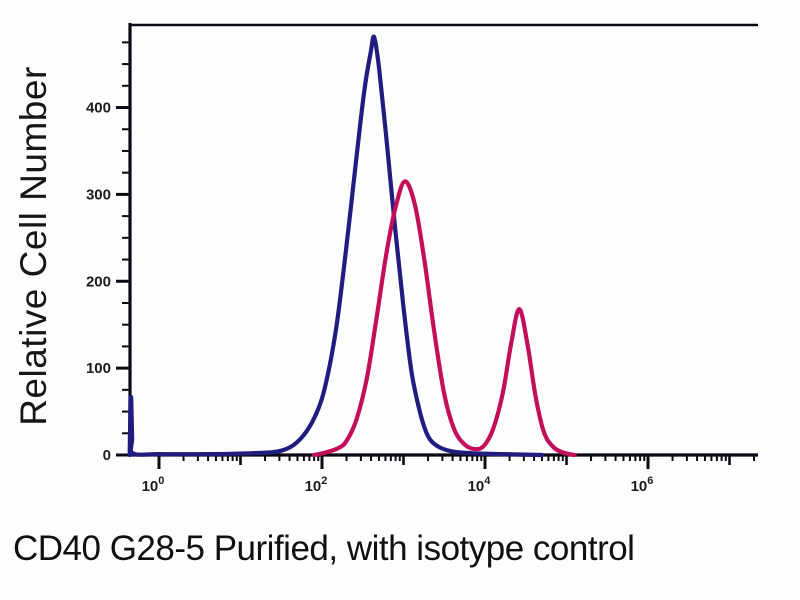 The image size is (800, 600). I want to click on y-tick-label: 200, so click(98, 281).